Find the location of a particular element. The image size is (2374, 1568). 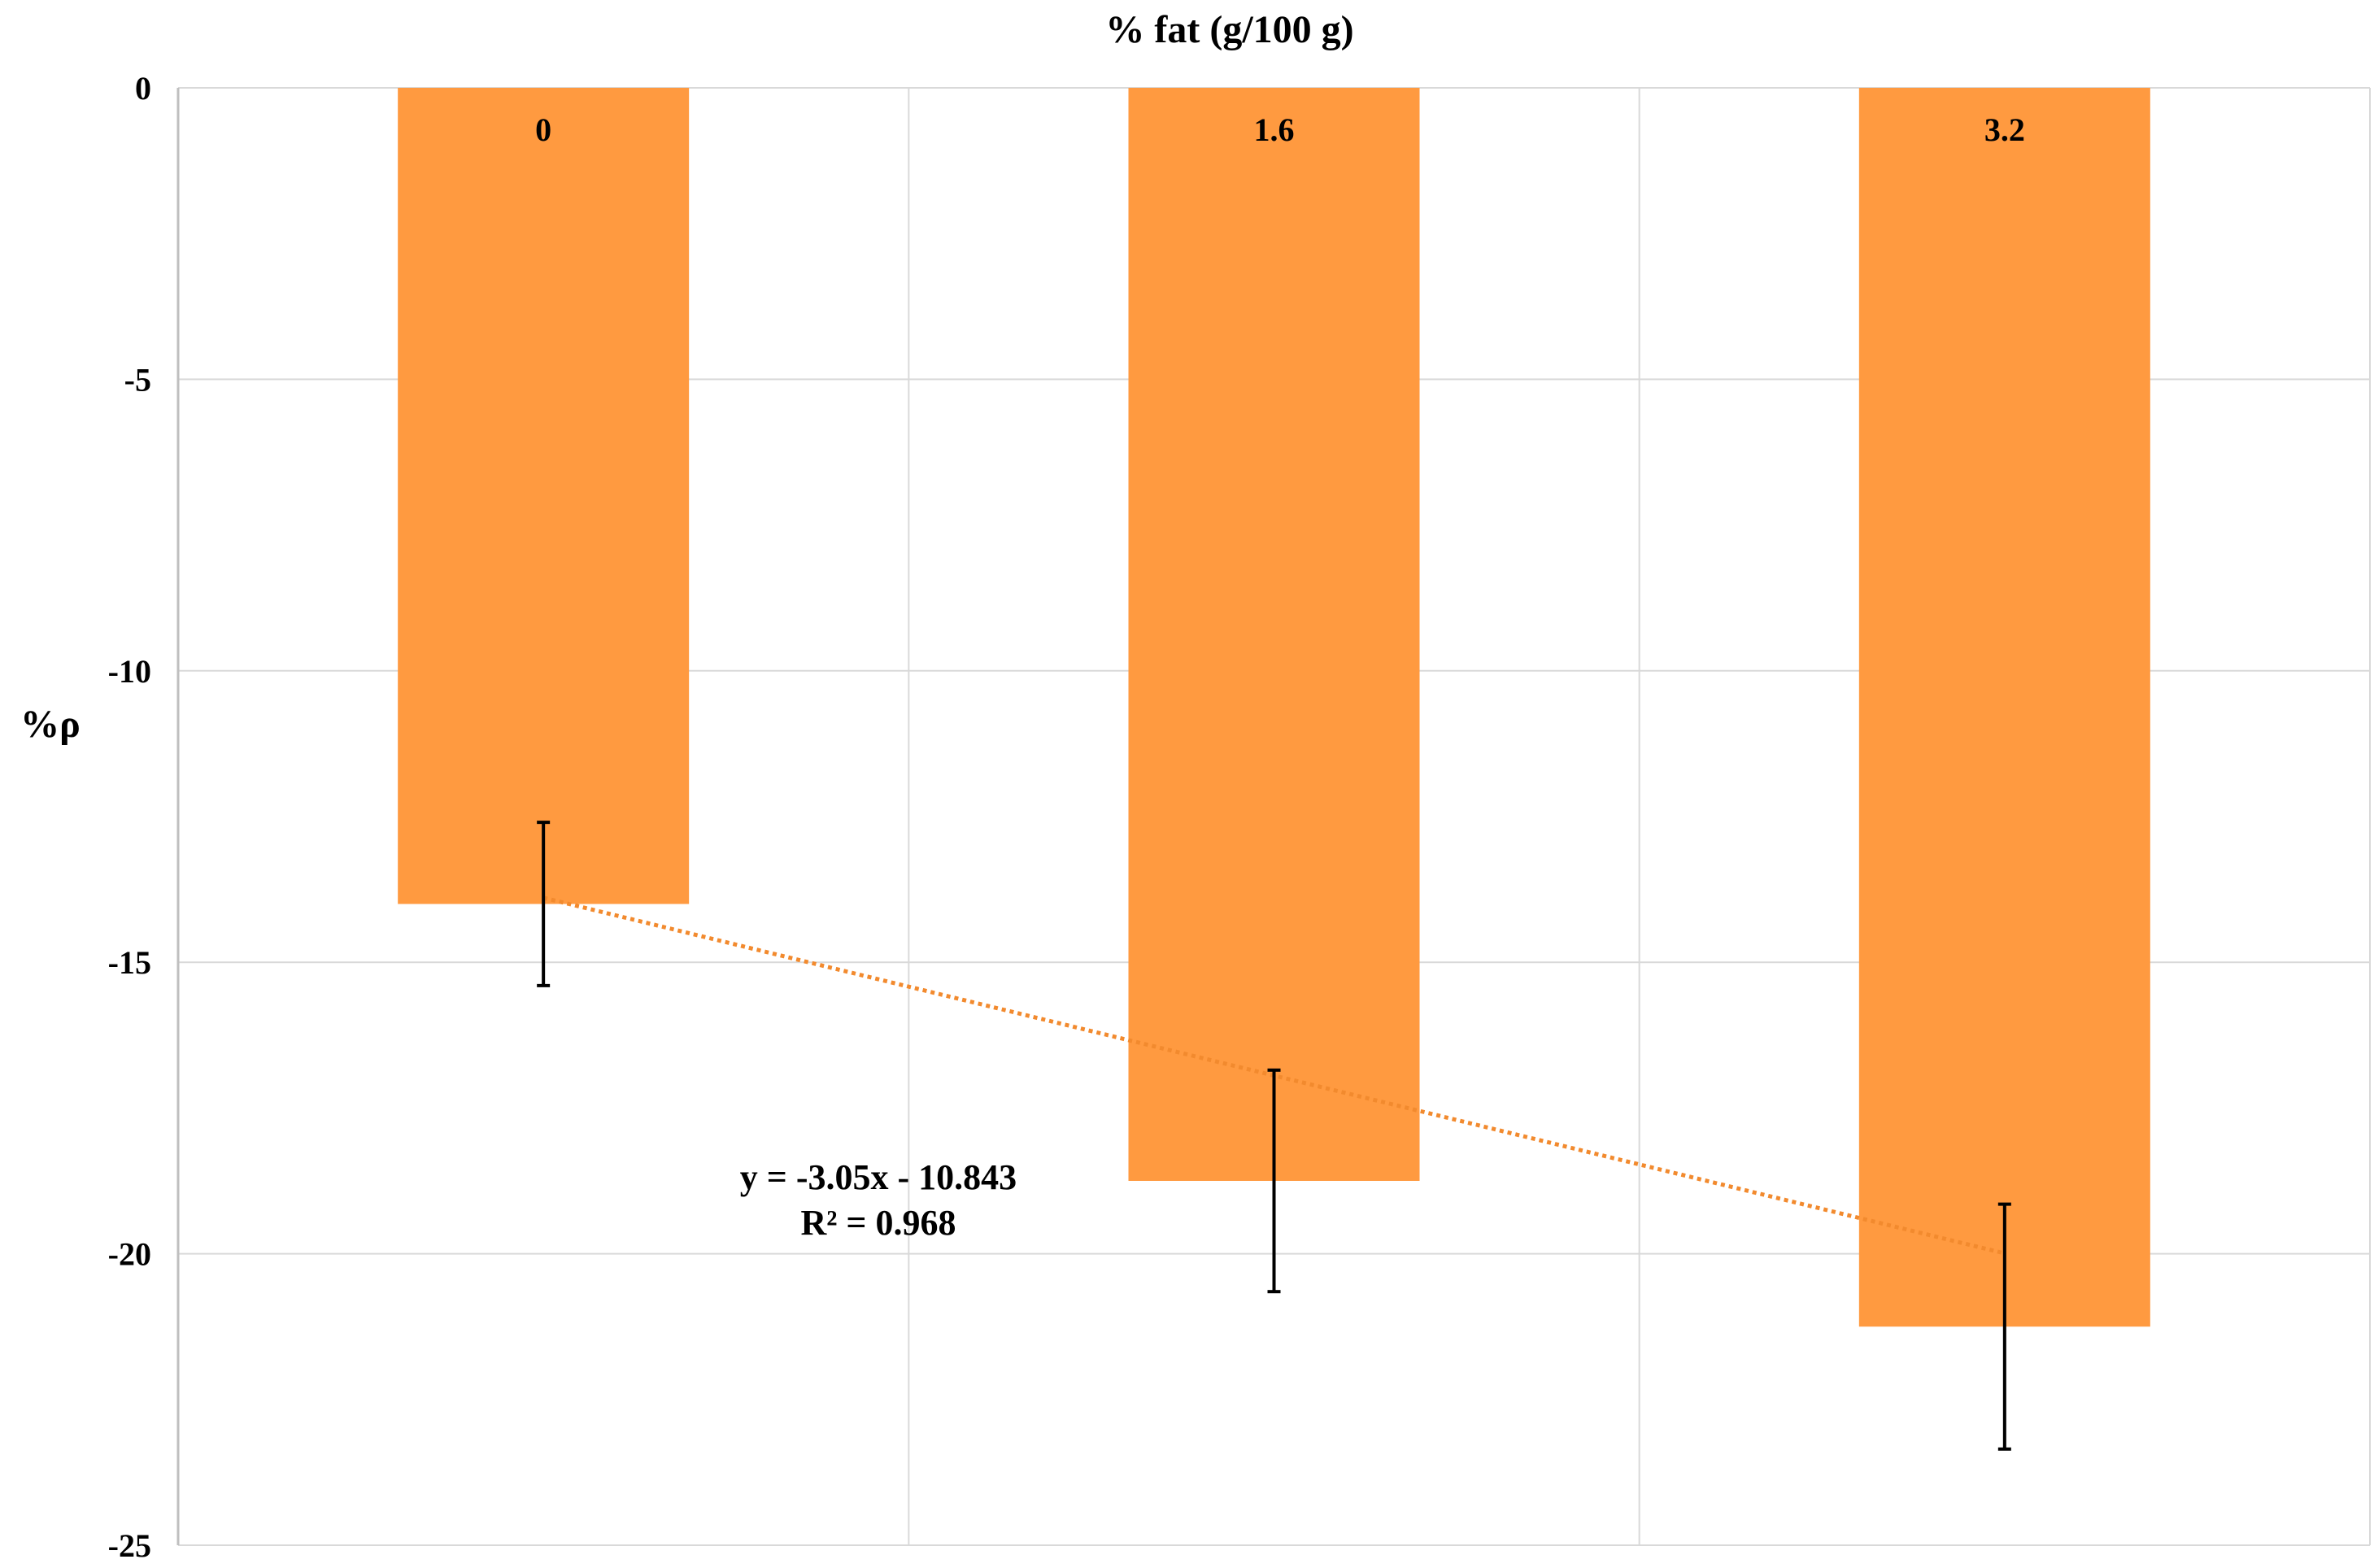

y-tick-label: 0 is located at coordinates (143, 88).